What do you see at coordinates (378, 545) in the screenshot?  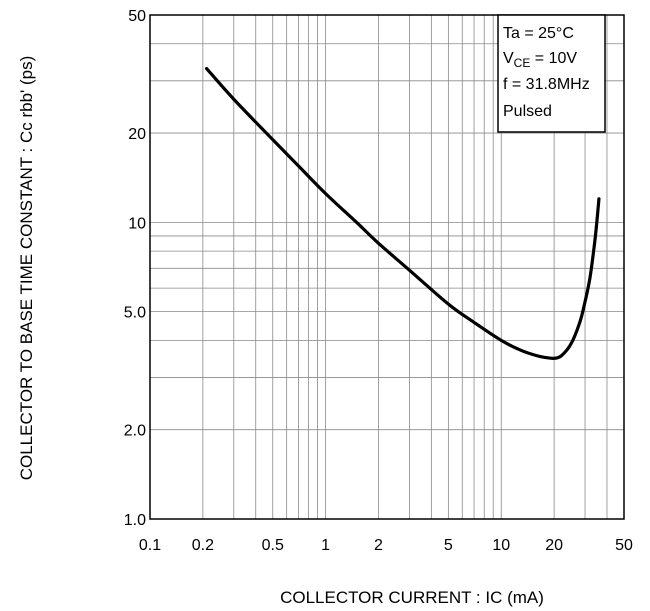 I see `x-tick-label: 2` at bounding box center [378, 545].